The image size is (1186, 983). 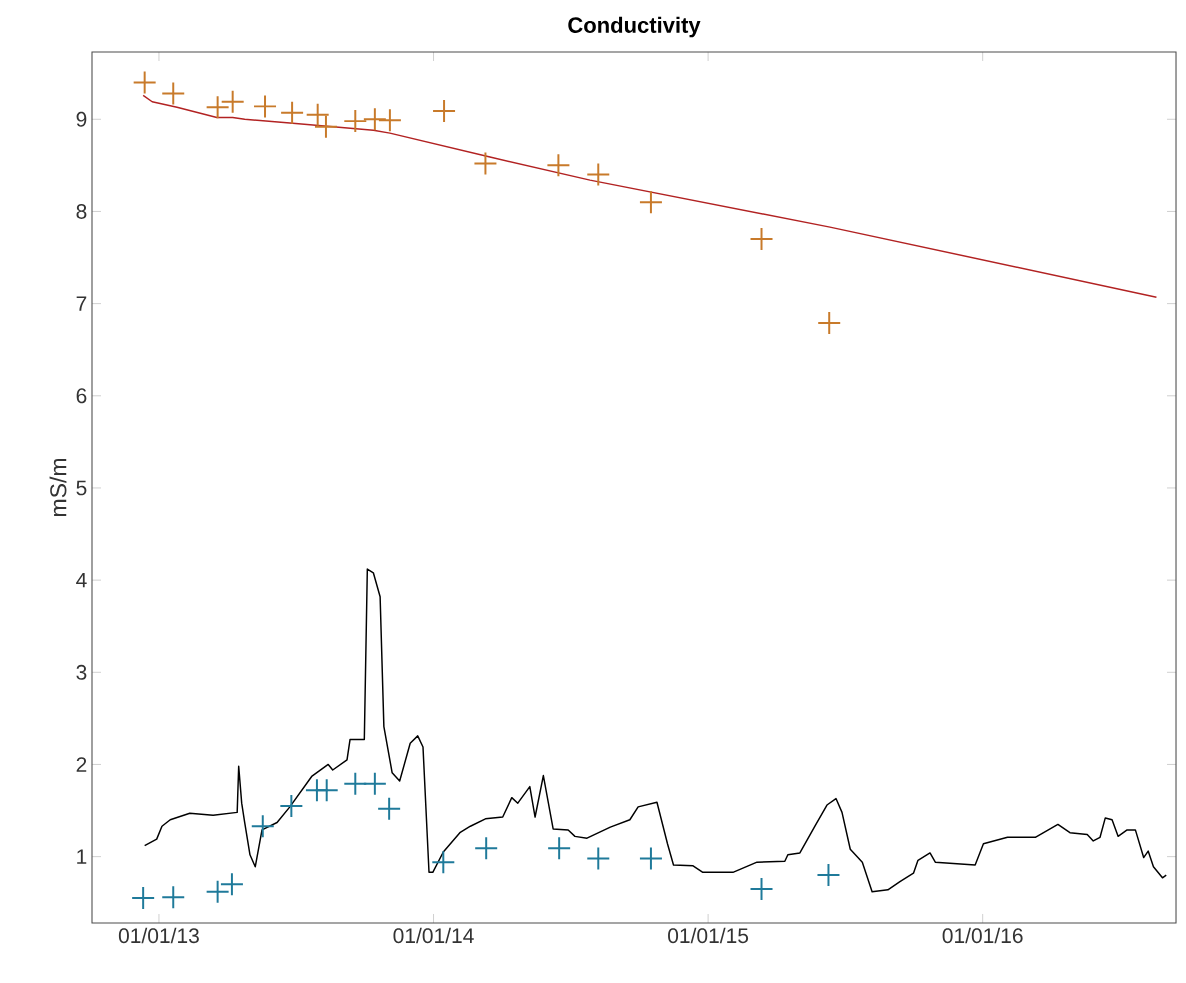 I want to click on x-tick-label: 01/01/15, so click(x=708, y=935).